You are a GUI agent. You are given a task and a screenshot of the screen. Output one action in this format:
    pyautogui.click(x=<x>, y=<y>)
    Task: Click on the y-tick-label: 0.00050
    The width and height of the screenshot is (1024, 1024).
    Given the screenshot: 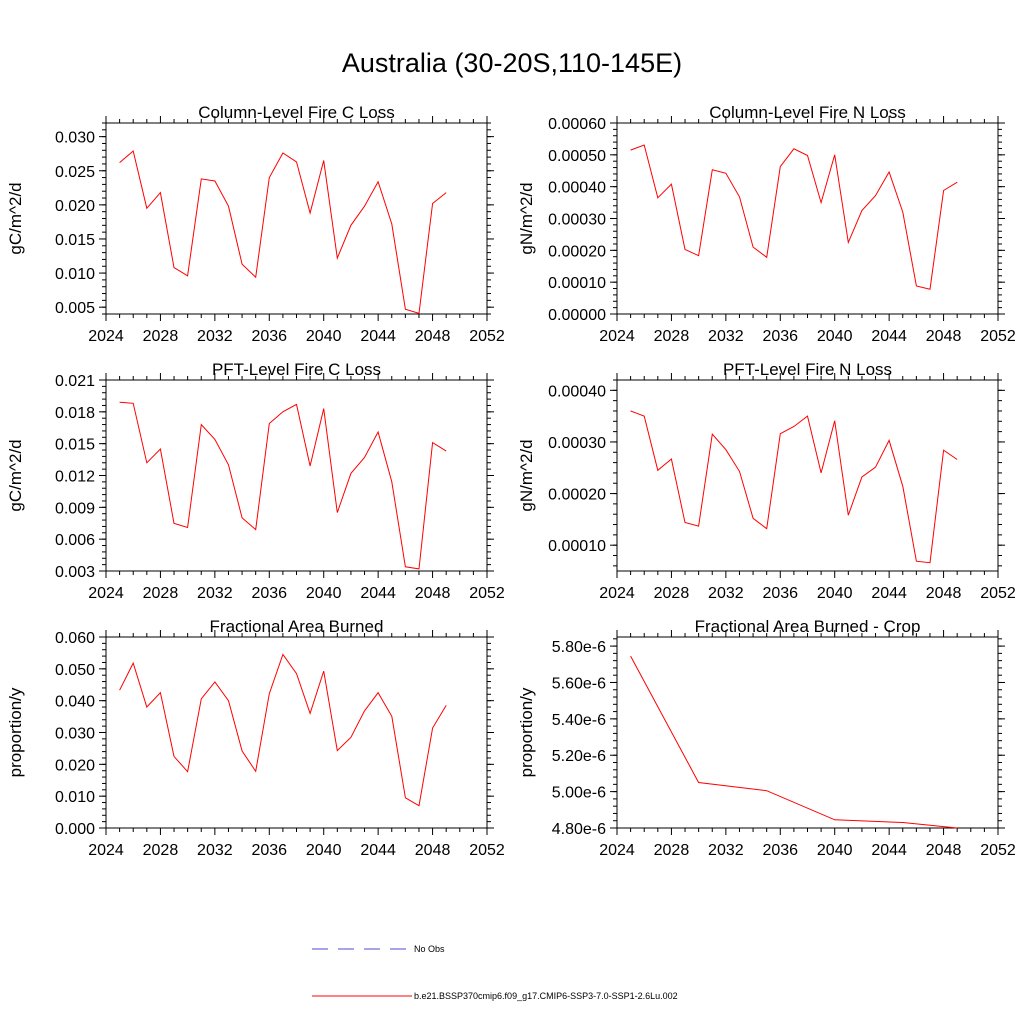 What is the action you would take?
    pyautogui.click(x=577, y=156)
    